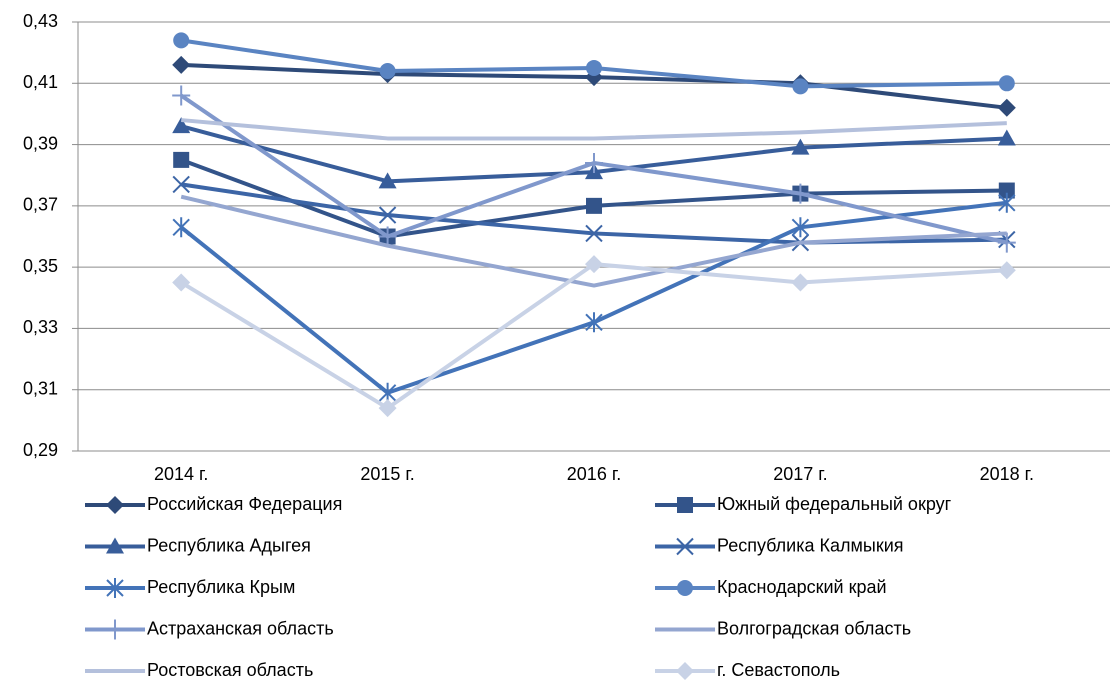 The height and width of the screenshot is (680, 1112). Describe the element at coordinates (40, 327) in the screenshot. I see `y-tick-label: 0,33` at that location.